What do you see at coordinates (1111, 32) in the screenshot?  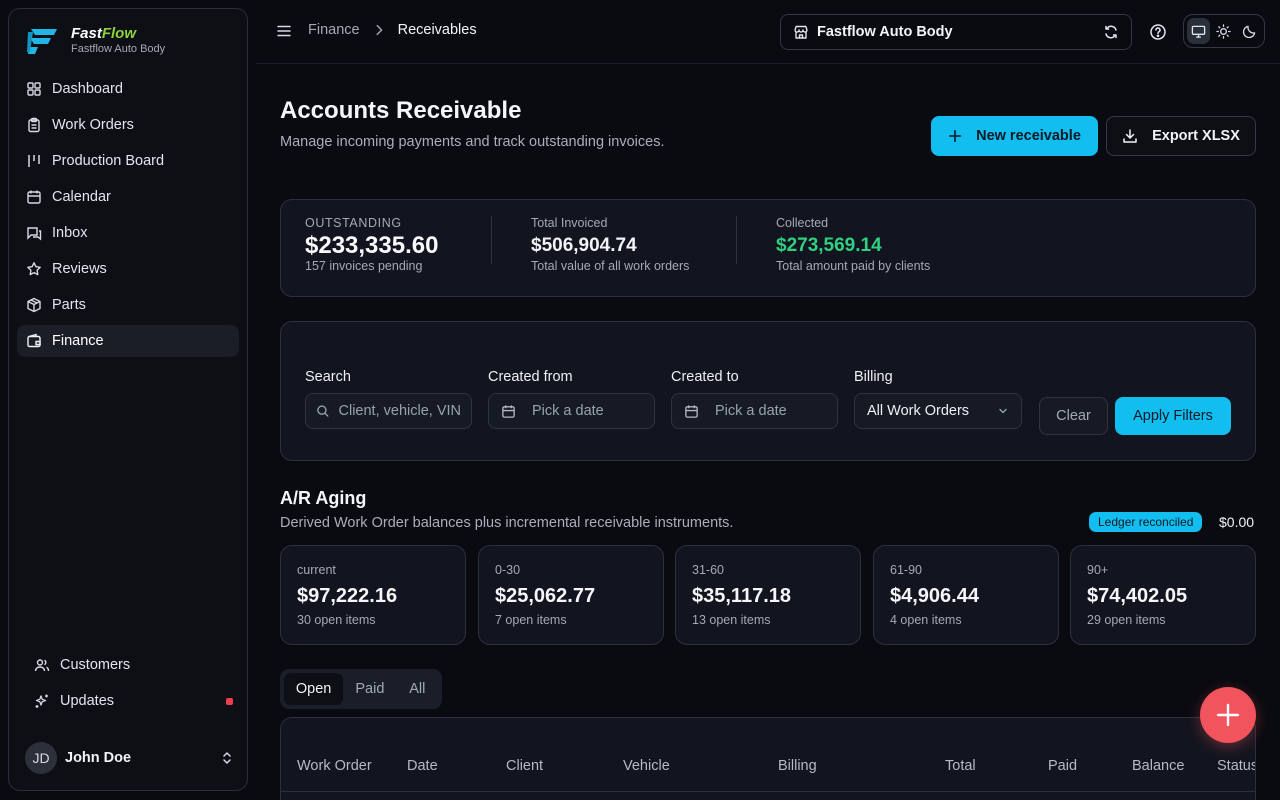 I see `refresh-icon` at bounding box center [1111, 32].